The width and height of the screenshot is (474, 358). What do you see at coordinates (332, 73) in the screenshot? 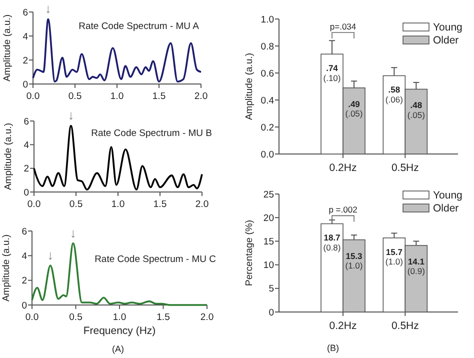
I see `data-label: .74 (.10)` at bounding box center [332, 73].